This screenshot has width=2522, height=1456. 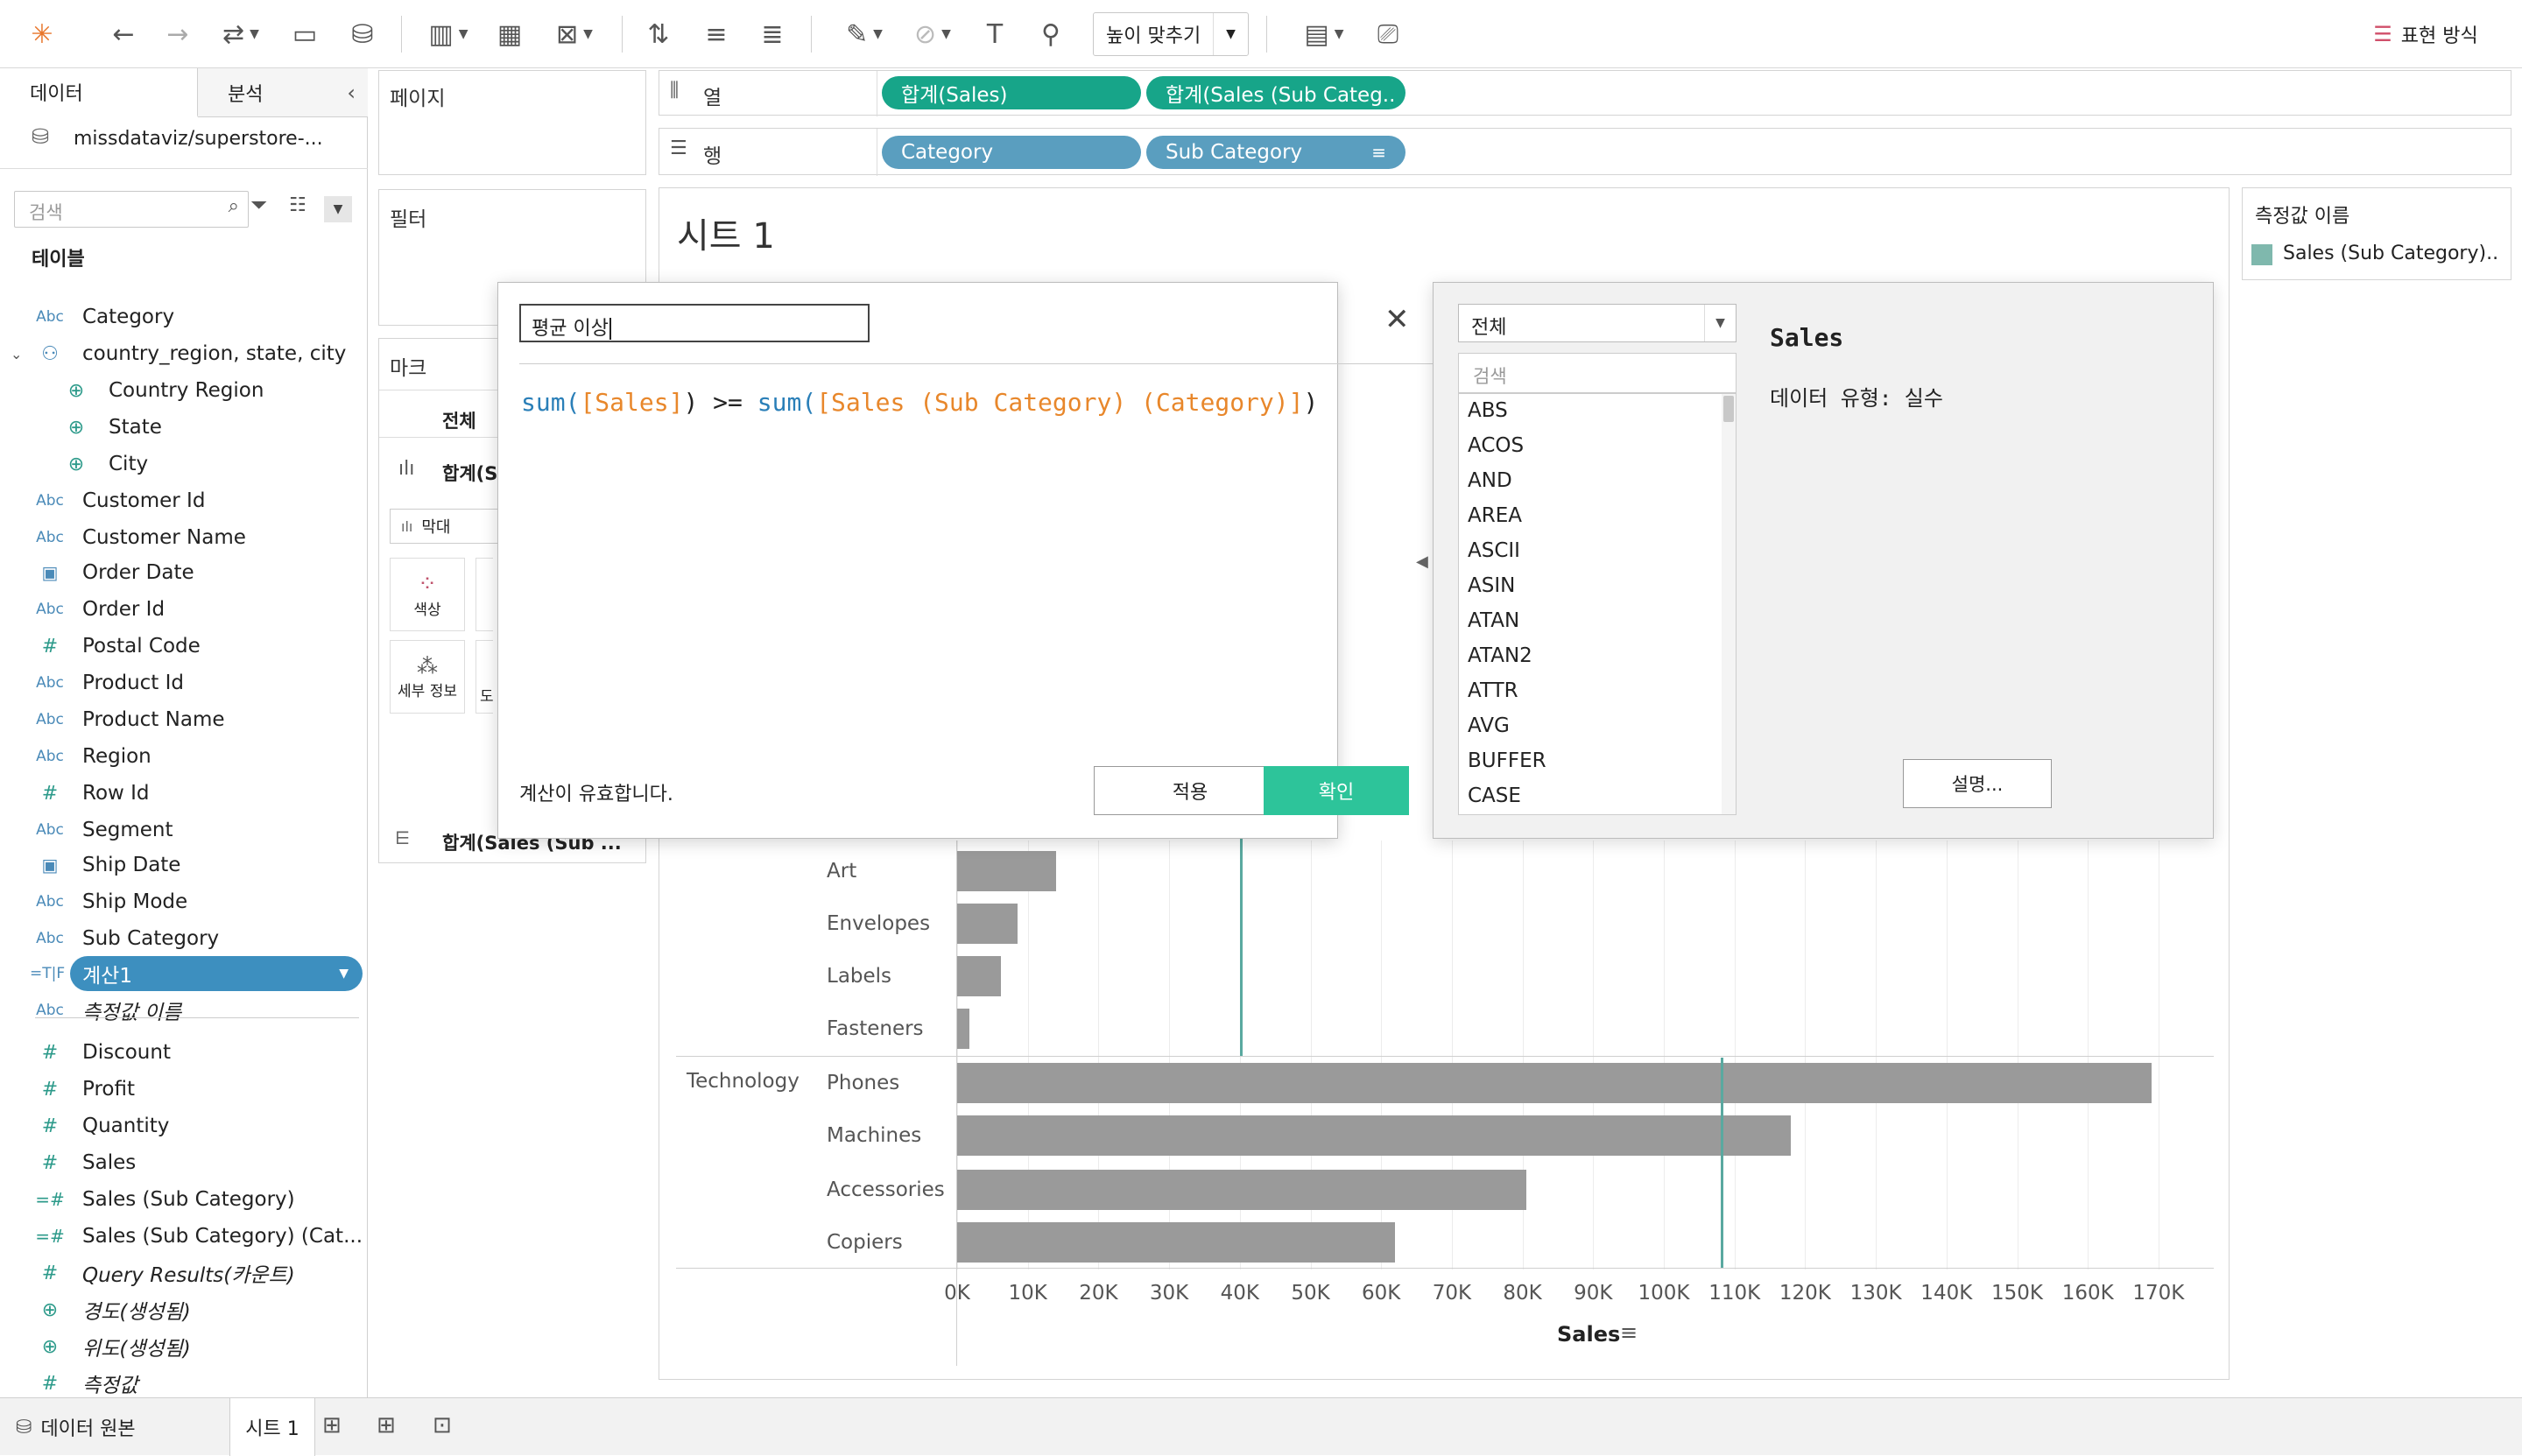 I want to click on columns-shelf: ⫼ 열 합계(Sales) 합계(Sales (Sub Categ.., so click(x=1585, y=93).